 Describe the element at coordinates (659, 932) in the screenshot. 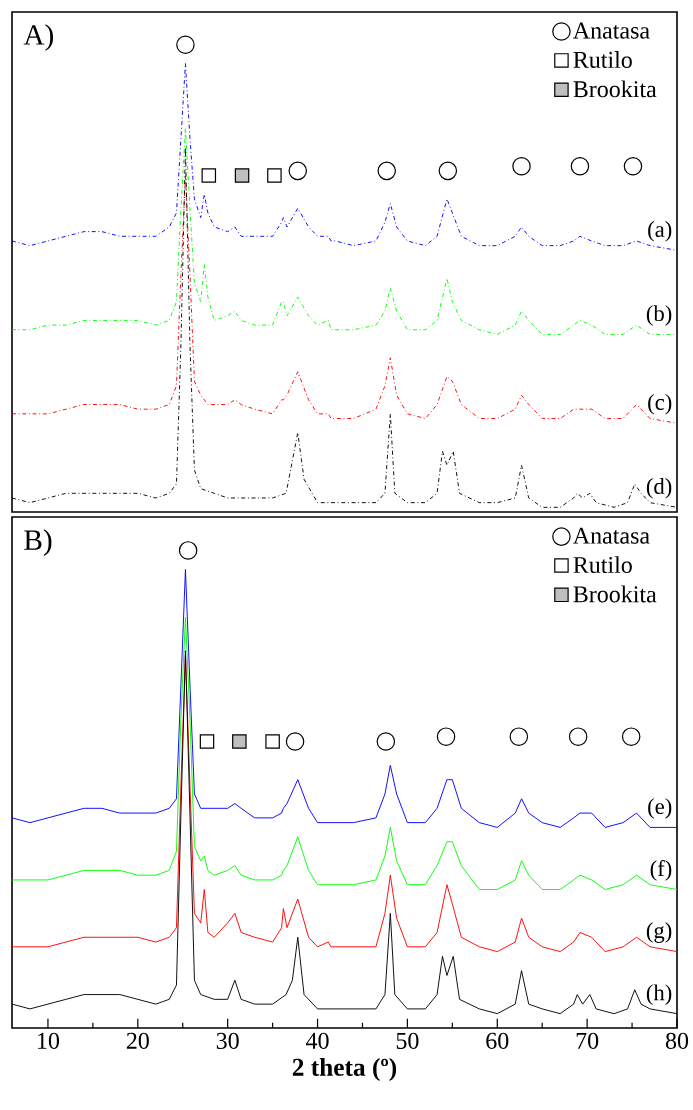

I see `series-label: (g)` at that location.